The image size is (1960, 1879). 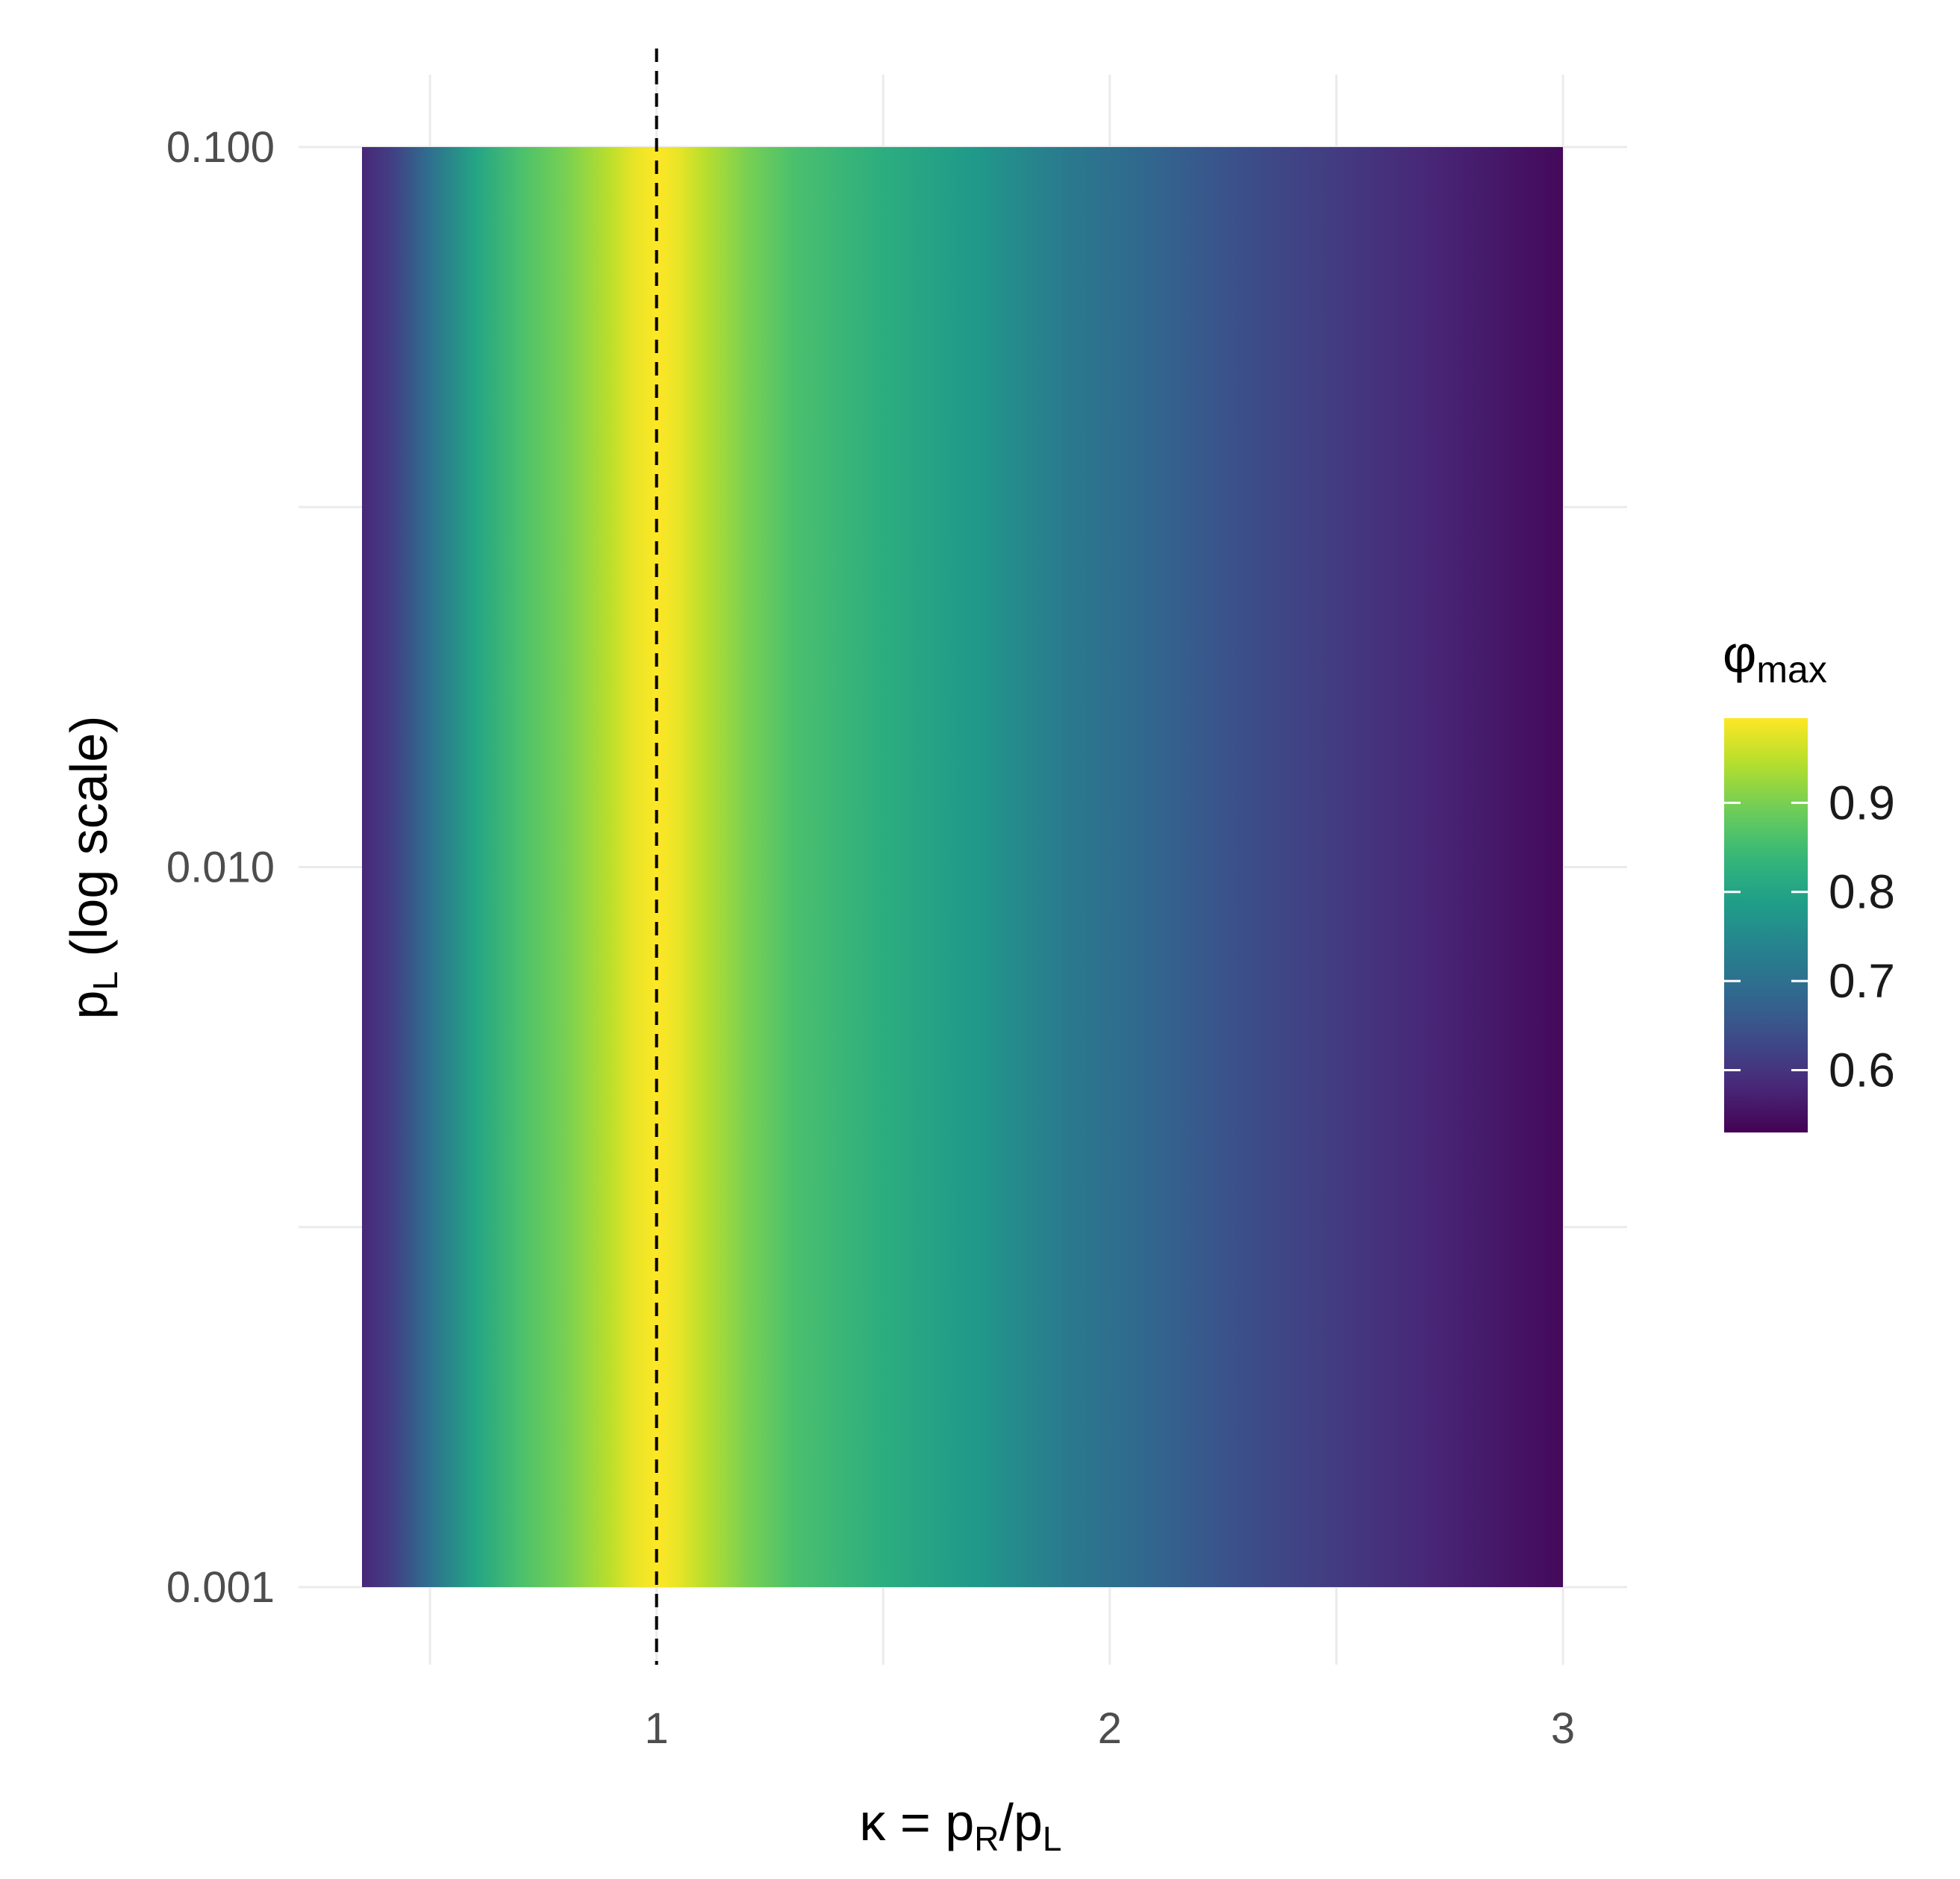 What do you see at coordinates (1739, 654) in the screenshot?
I see `legend-title-phi: φ` at bounding box center [1739, 654].